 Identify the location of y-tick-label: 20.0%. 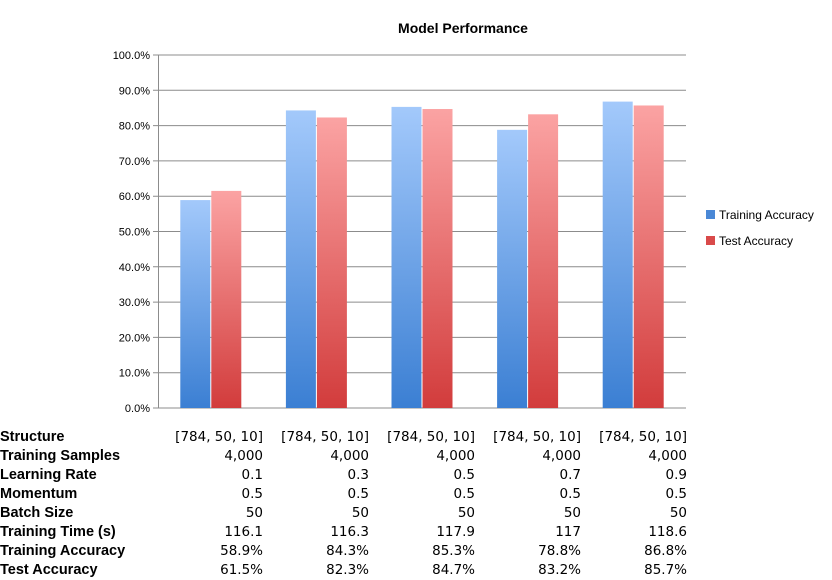
(134, 338).